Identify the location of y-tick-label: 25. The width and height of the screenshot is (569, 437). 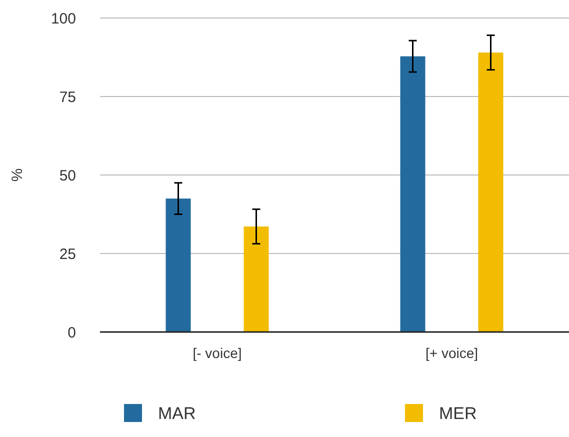
(67, 254).